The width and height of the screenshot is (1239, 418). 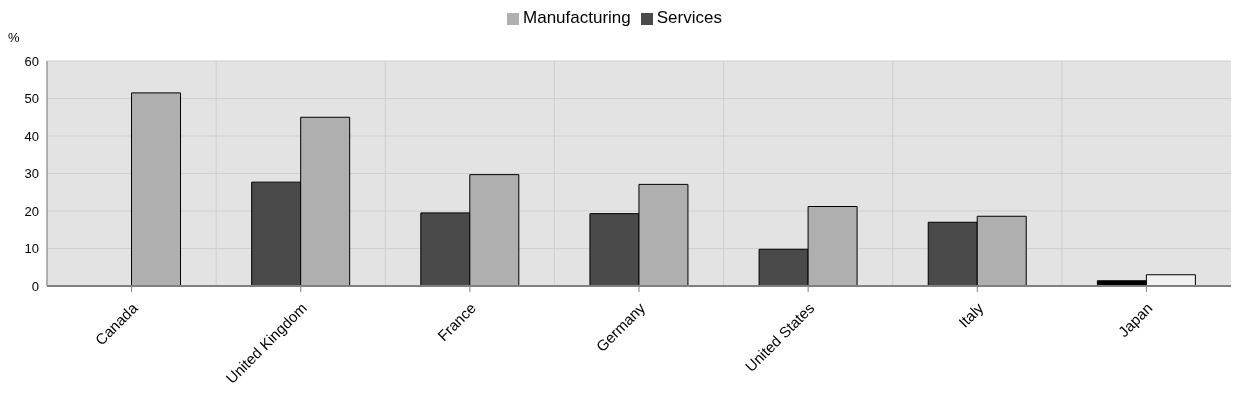 I want to click on y-axis-title: %, so click(x=14, y=37).